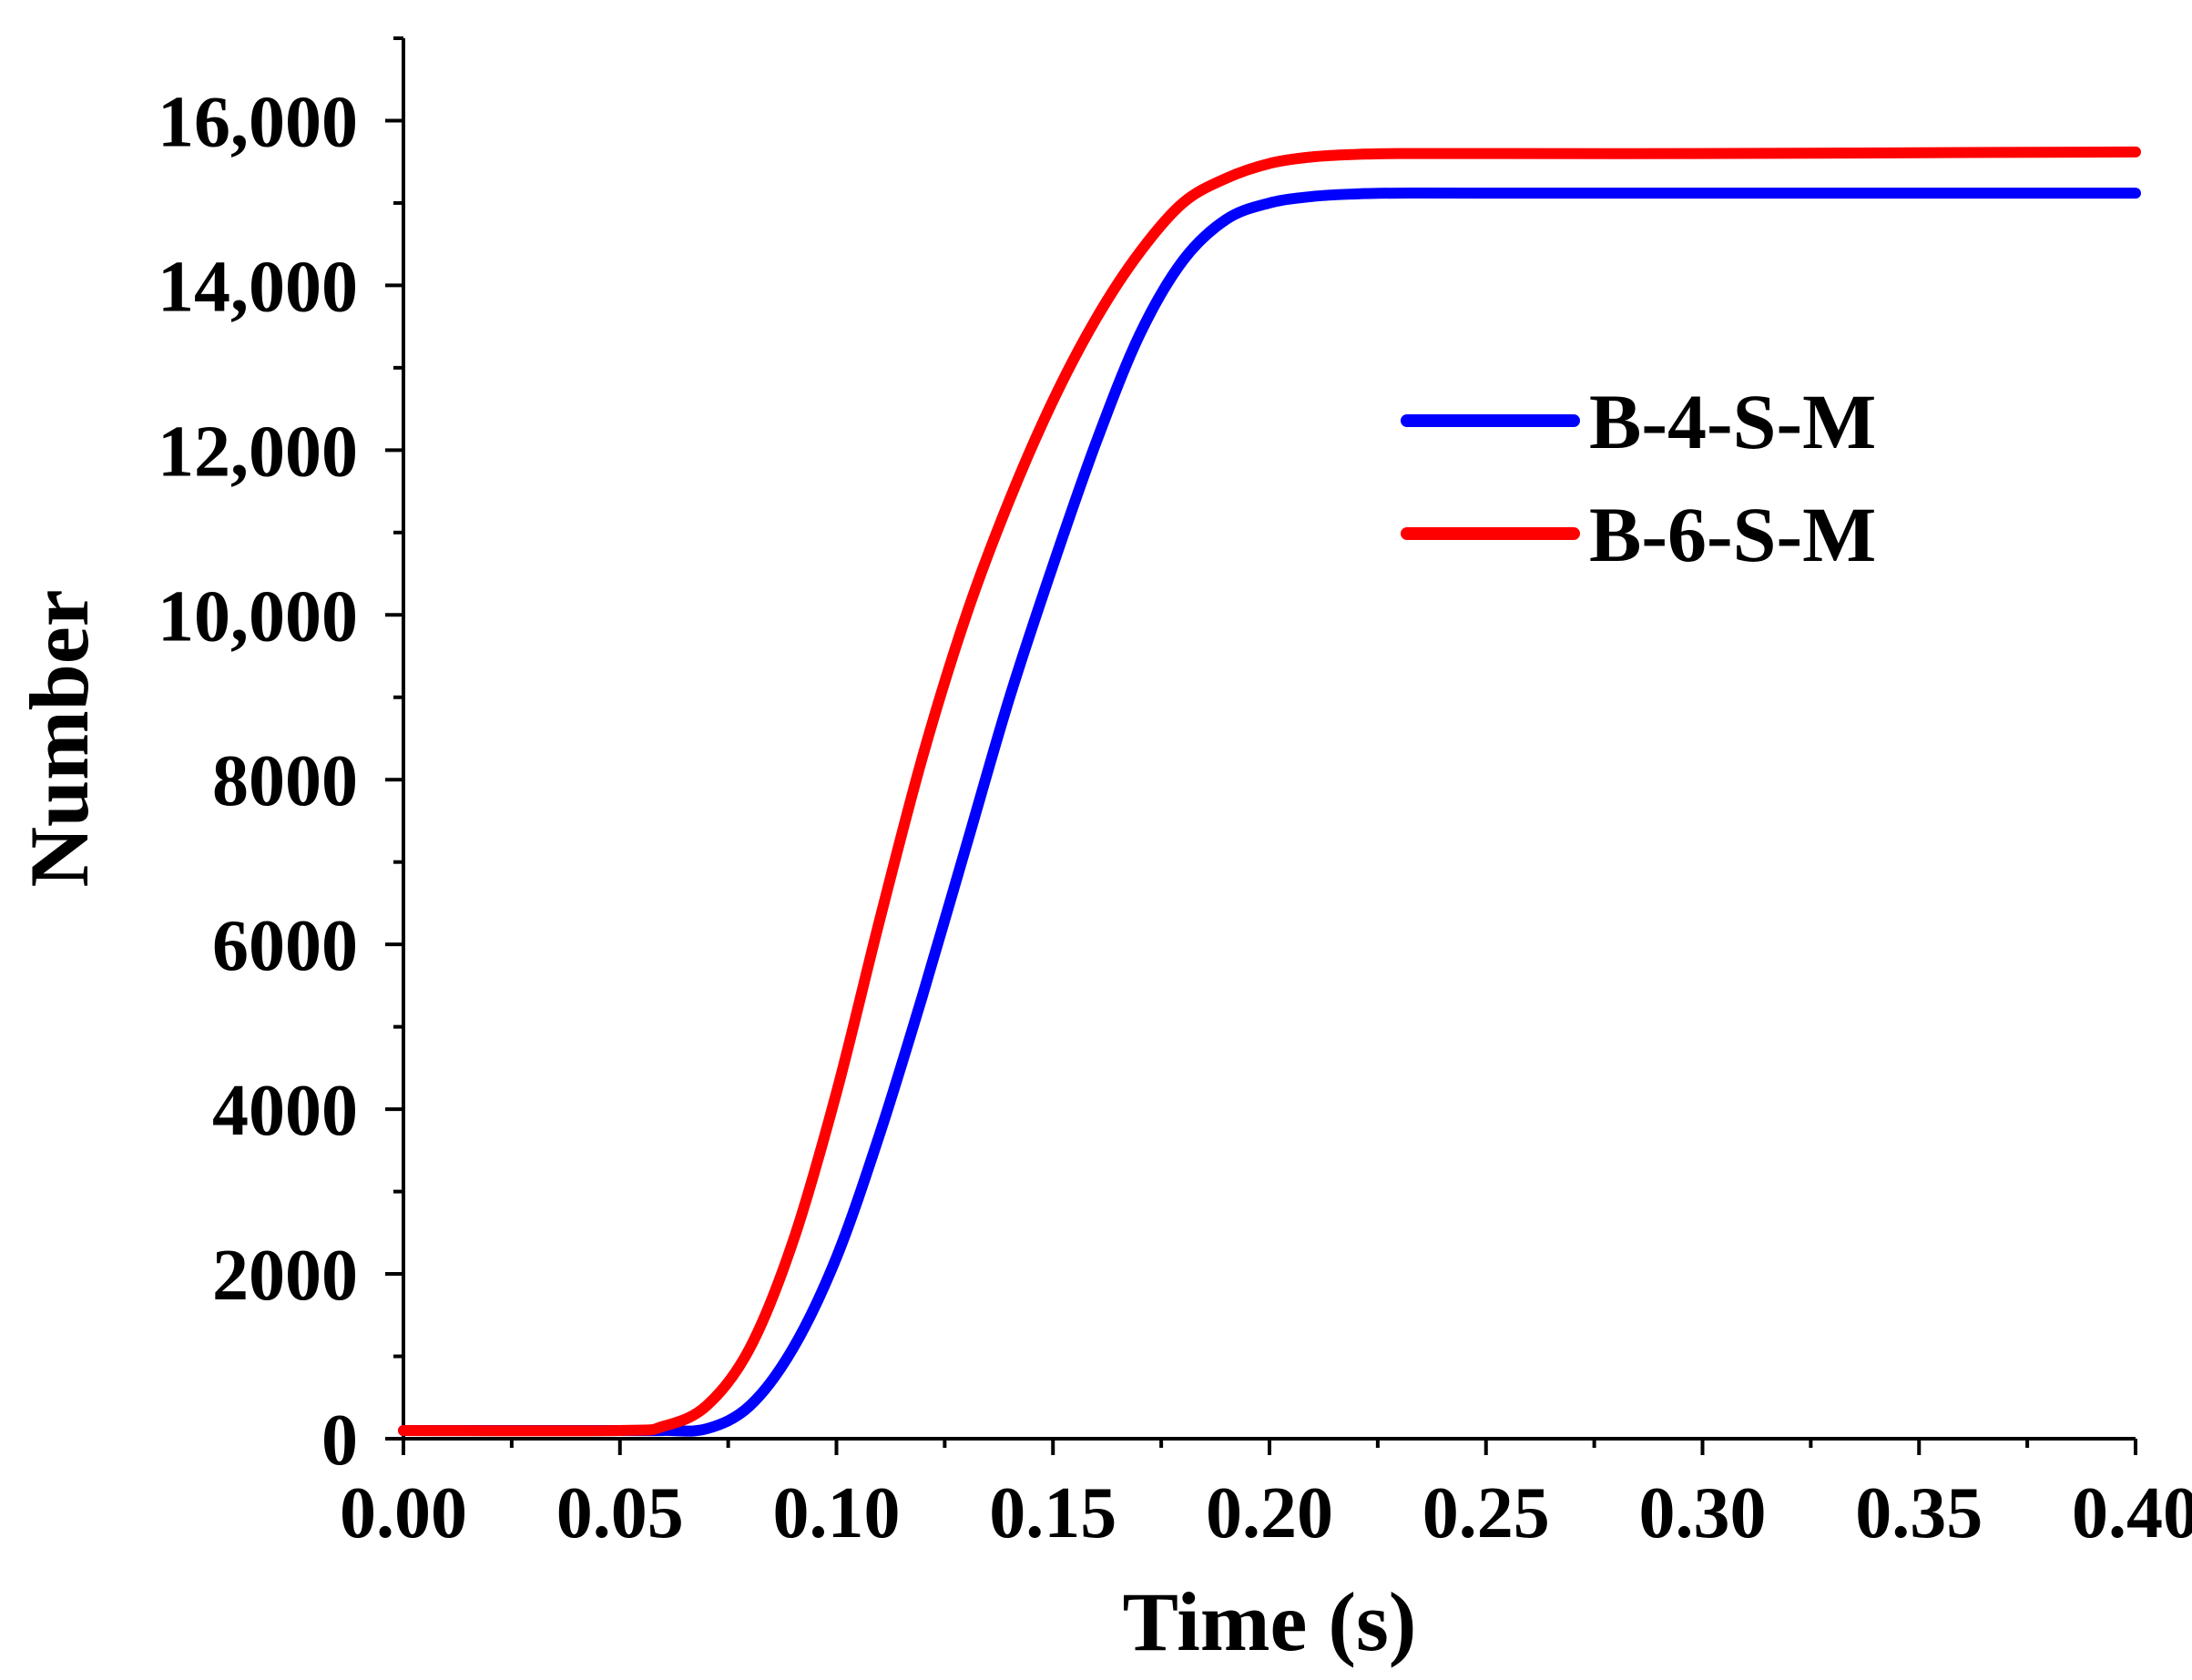 The image size is (2192, 1680). Describe the element at coordinates (1486, 1513) in the screenshot. I see `x-tick-label: 0.25` at that location.